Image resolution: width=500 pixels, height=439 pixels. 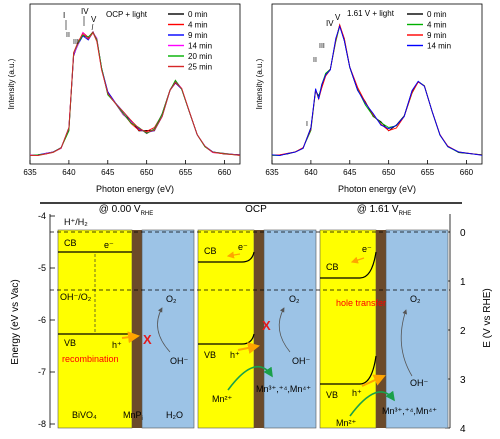 I want to click on legend-entry: 0 min, so click(x=198, y=14).